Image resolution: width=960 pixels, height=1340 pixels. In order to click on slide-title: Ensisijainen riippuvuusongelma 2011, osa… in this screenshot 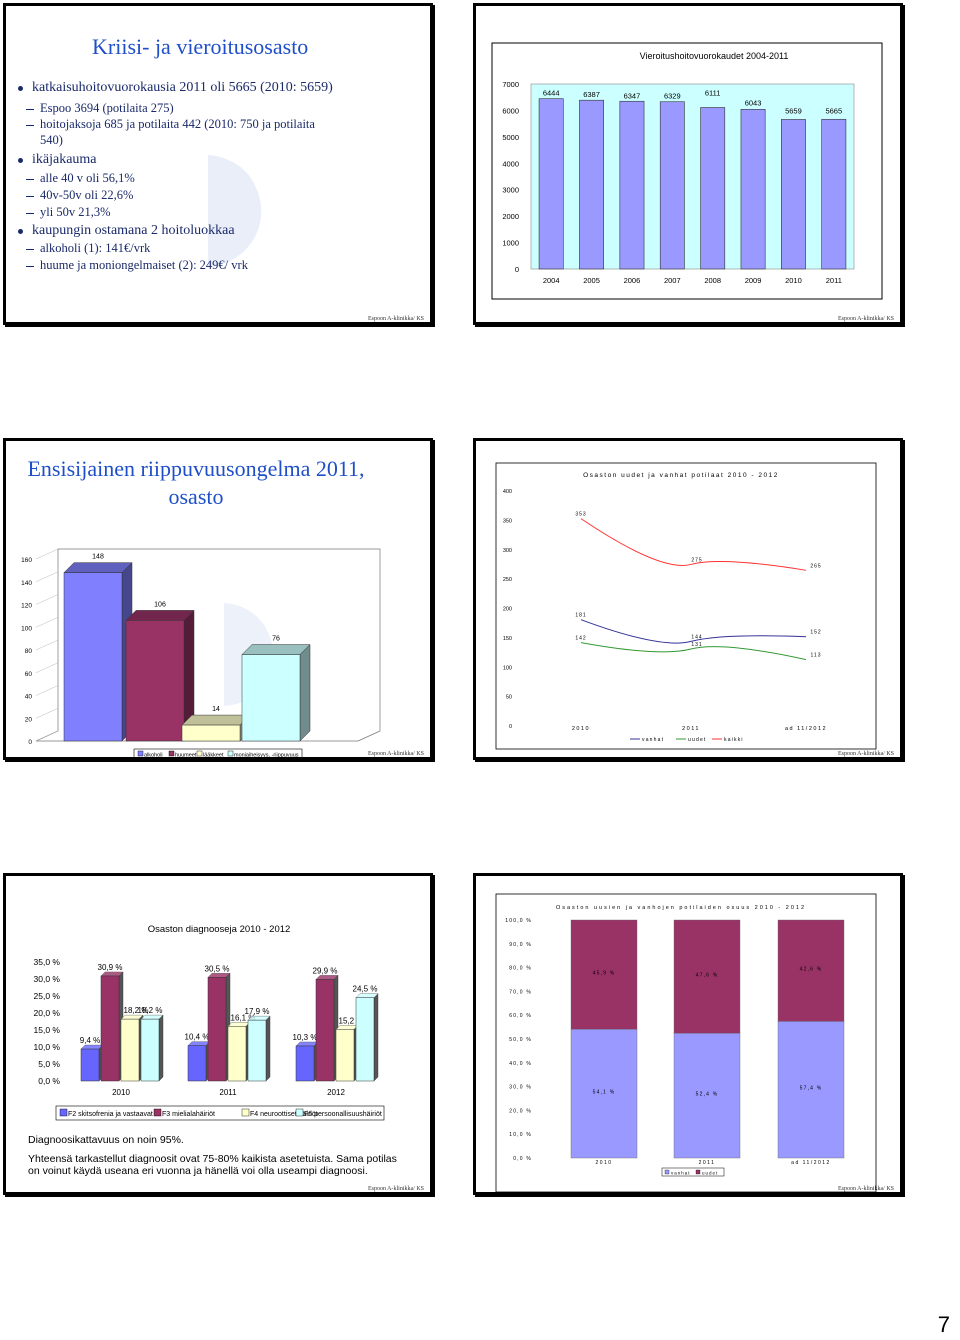, I will do `click(196, 483)`.